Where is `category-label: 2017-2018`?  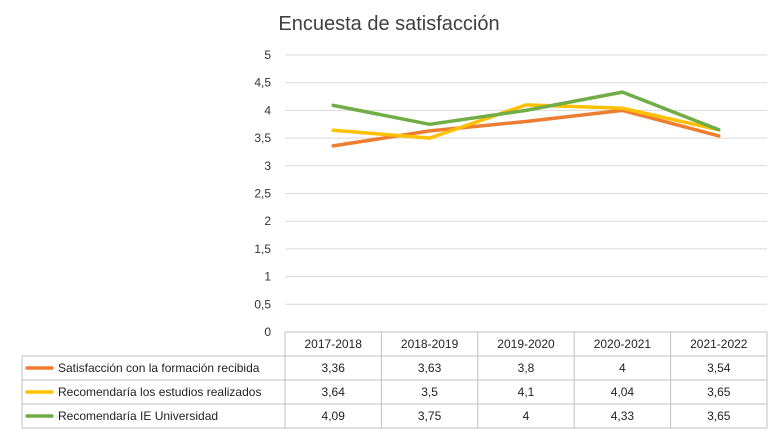
category-label: 2017-2018 is located at coordinates (334, 344).